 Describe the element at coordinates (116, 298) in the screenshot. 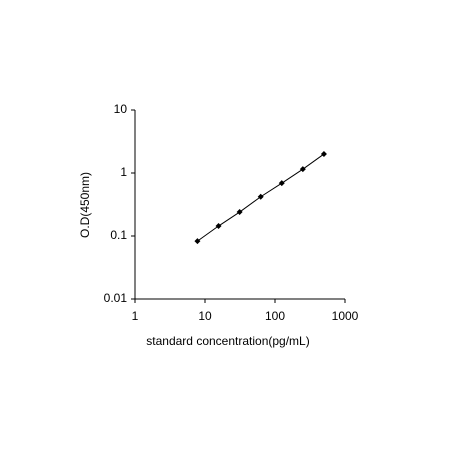

I see `y-tick-label: 0.01` at that location.